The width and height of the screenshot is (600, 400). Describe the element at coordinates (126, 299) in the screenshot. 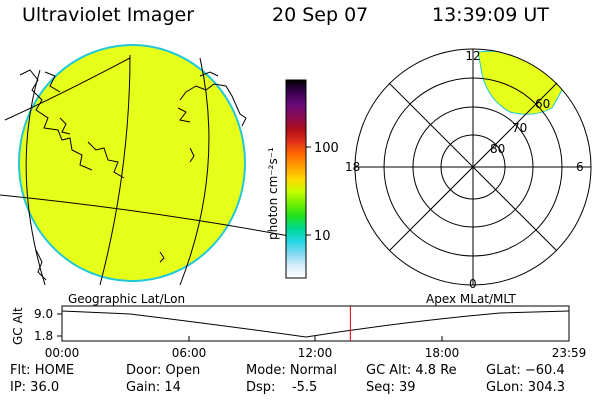

I see `geo-panel-label: Geographic Lat/Lon` at that location.